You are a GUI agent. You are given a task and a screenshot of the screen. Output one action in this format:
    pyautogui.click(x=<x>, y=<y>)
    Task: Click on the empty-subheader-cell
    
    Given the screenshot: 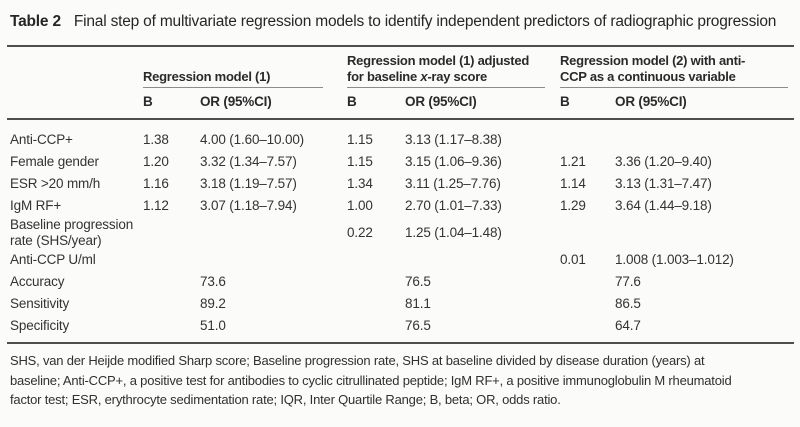 What is the action you would take?
    pyautogui.click(x=75, y=104)
    